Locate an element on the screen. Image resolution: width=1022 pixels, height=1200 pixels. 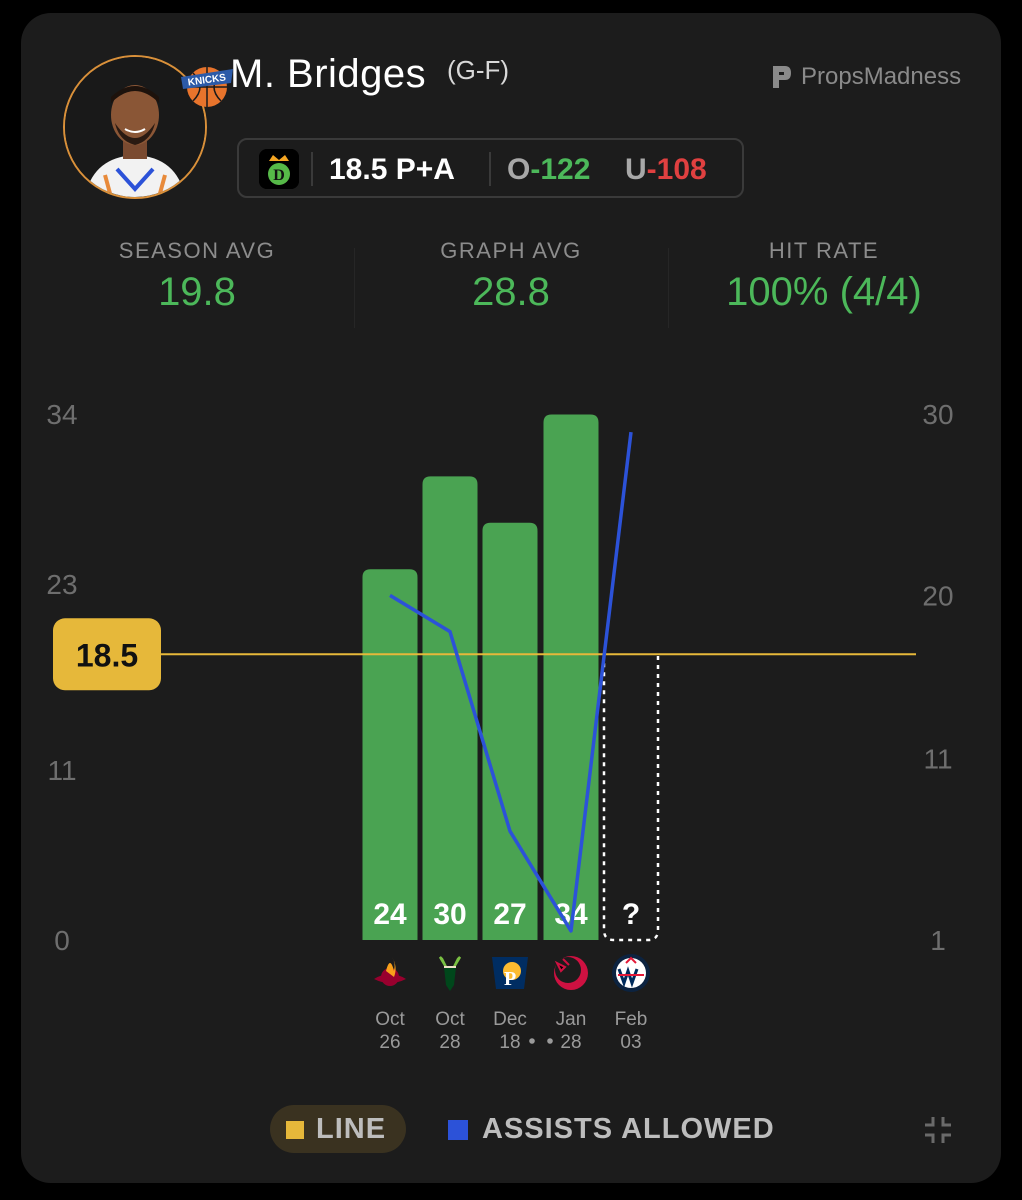
prop-line-label: 18.5 is located at coordinates (107, 655).